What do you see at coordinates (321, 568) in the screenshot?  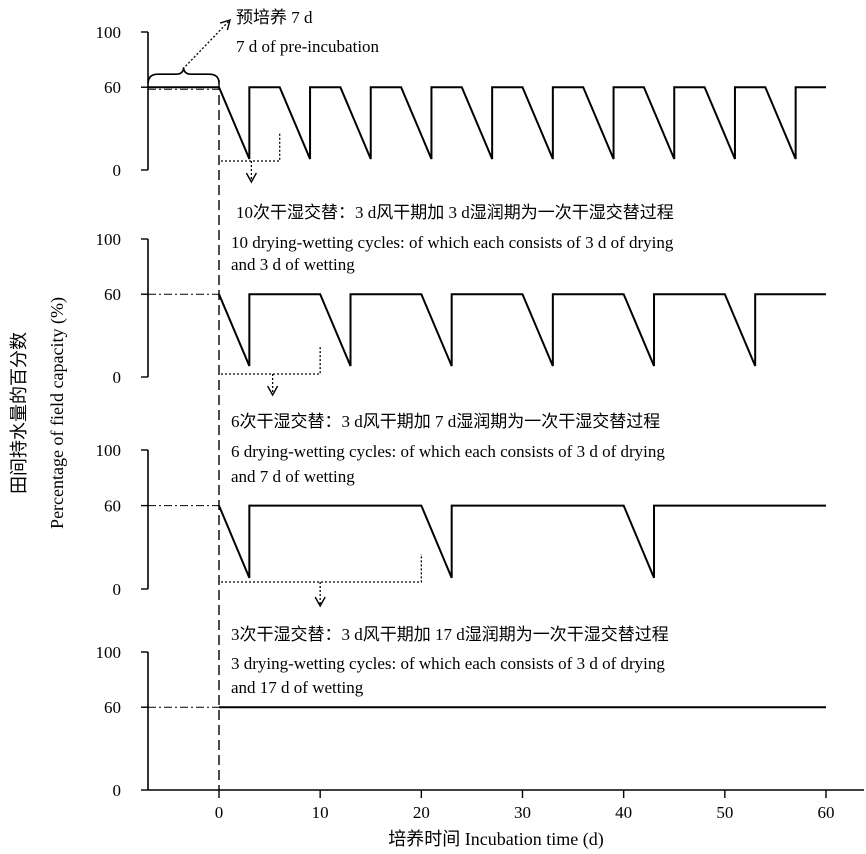 I see `panel3-cycle-bracket` at bounding box center [321, 568].